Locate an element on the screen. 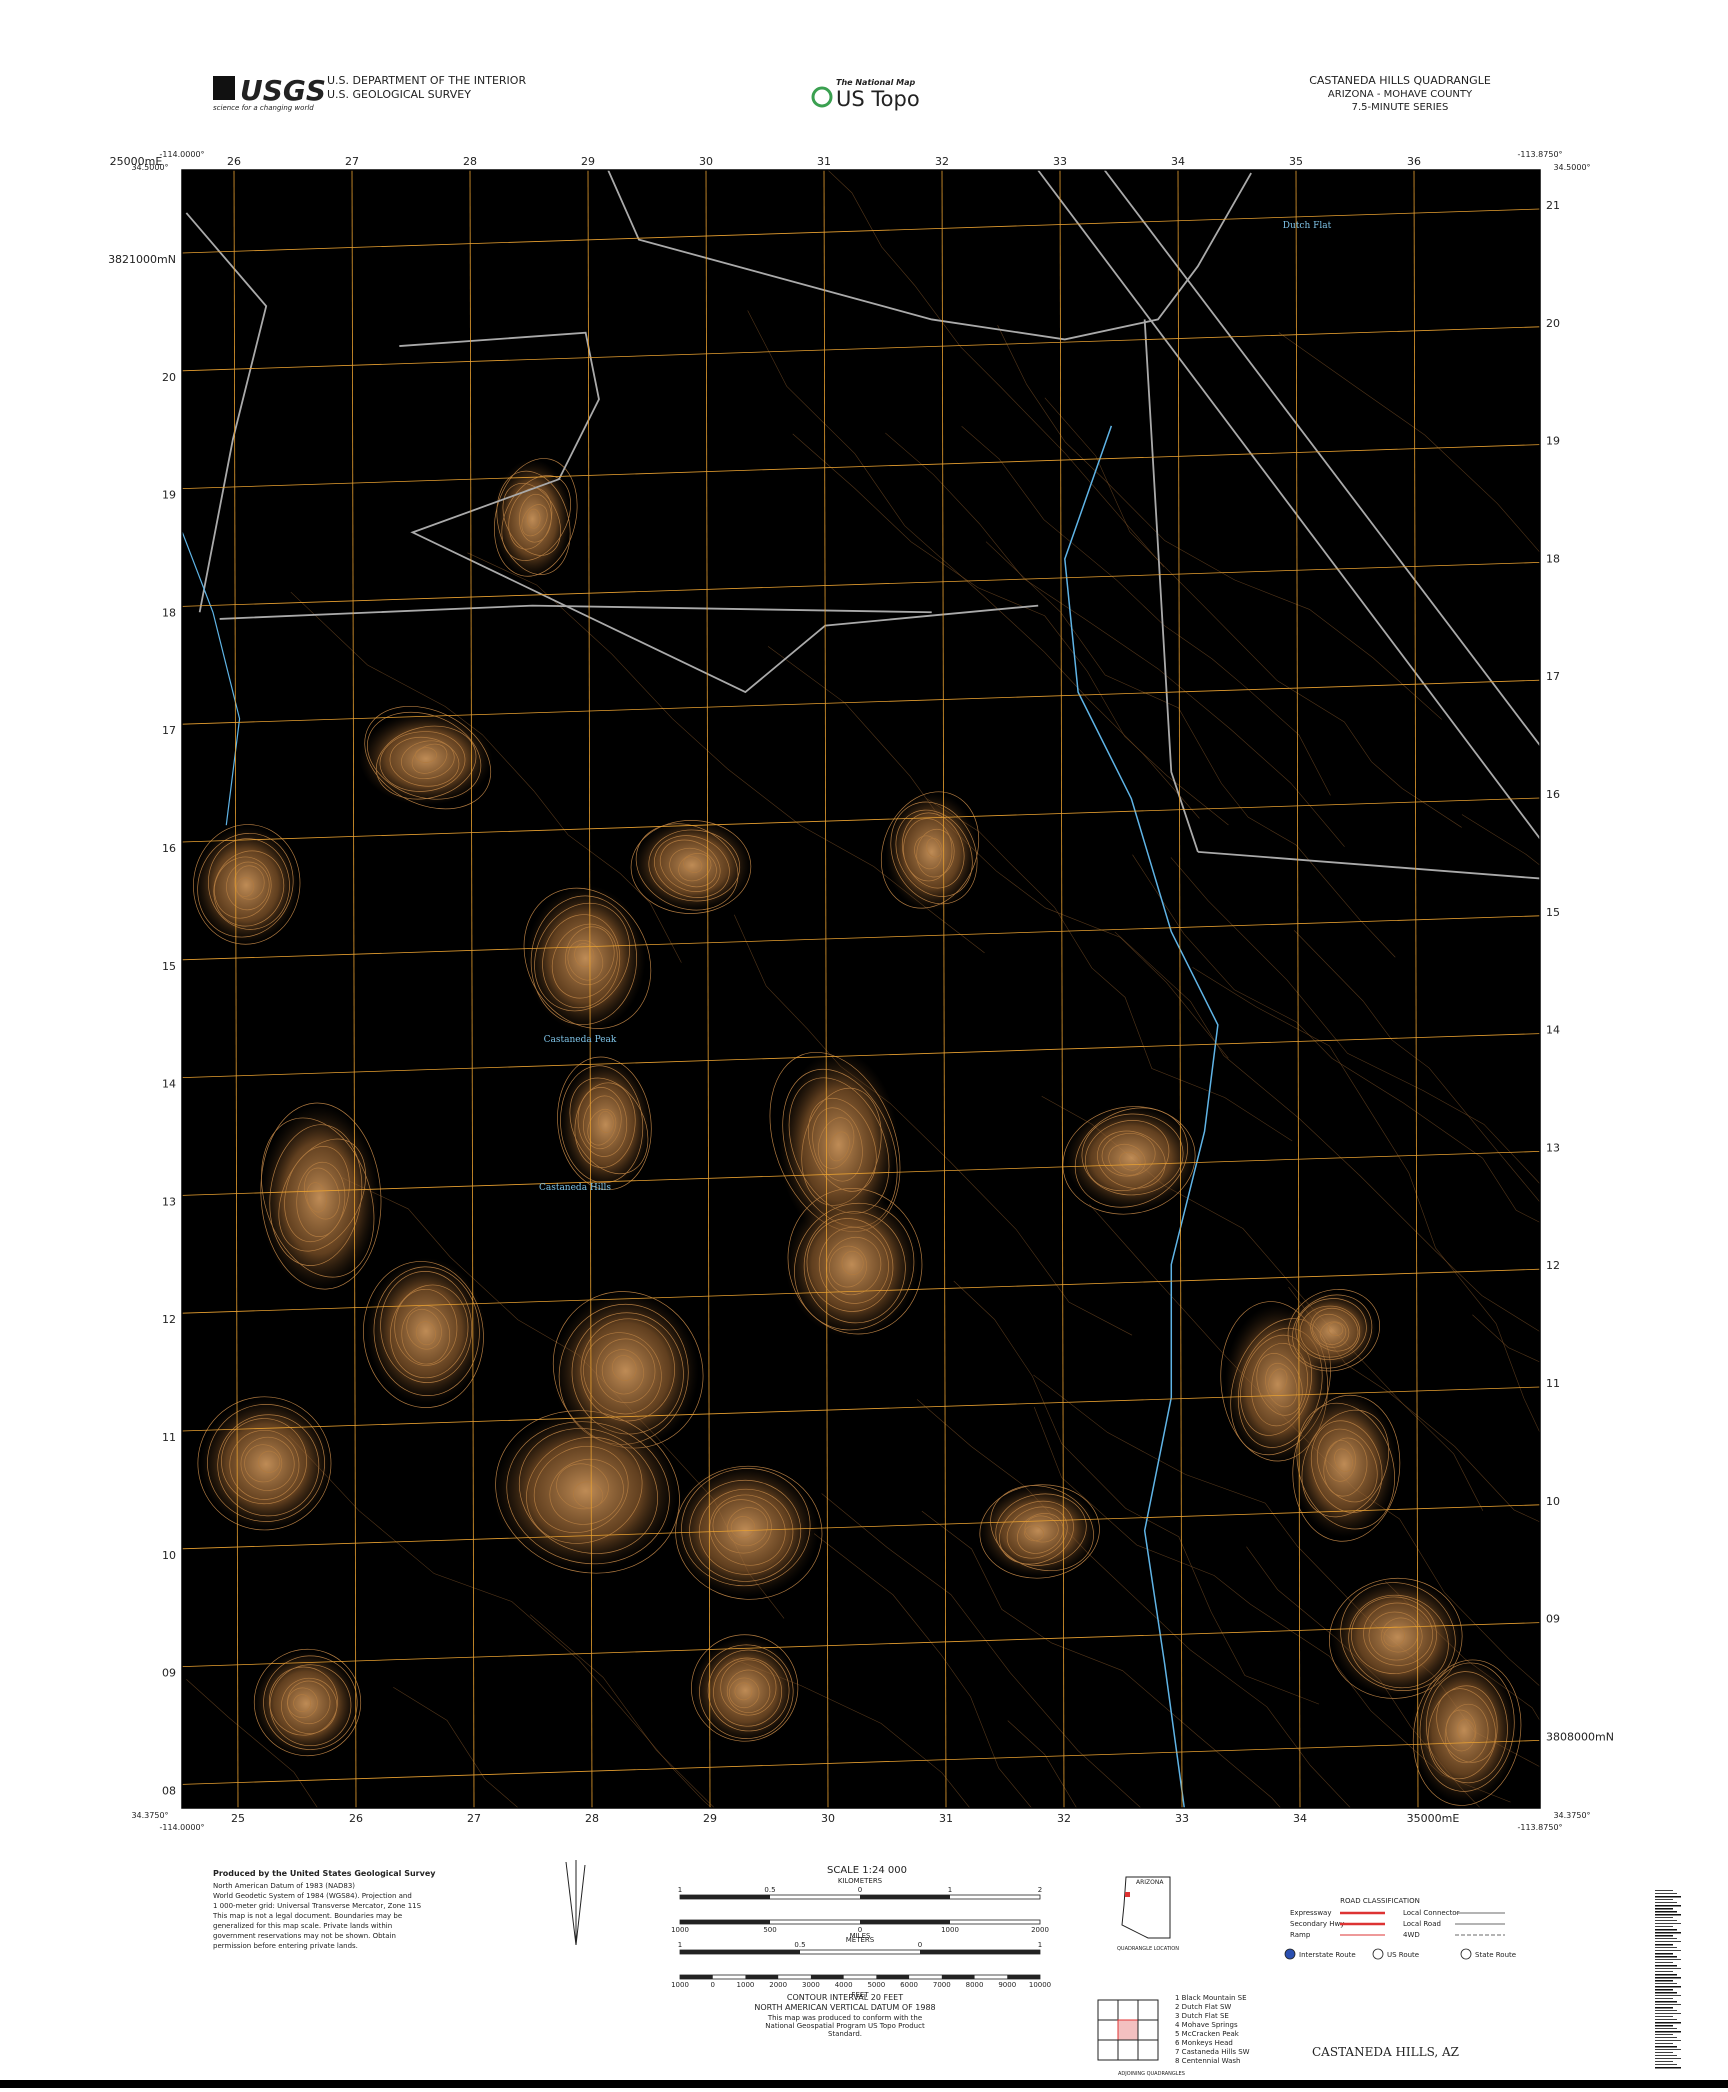  easting-label-top: 34 is located at coordinates (1178, 161).